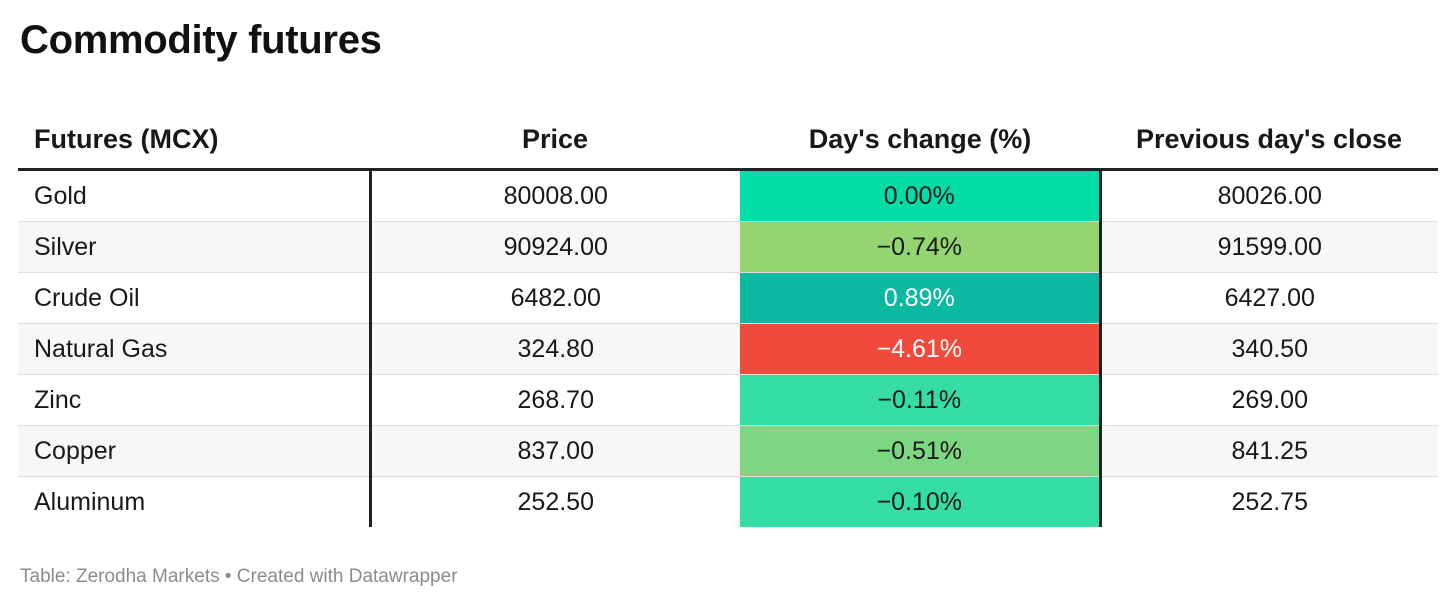  What do you see at coordinates (920, 140) in the screenshot?
I see `column-header-days-change: Day's change (%)` at bounding box center [920, 140].